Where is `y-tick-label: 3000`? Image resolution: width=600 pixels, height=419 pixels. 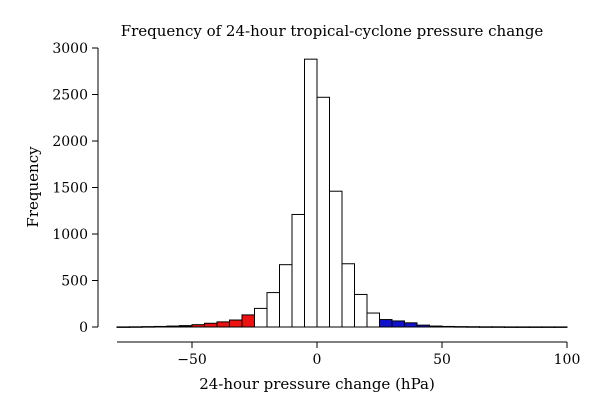
y-tick-label: 3000 is located at coordinates (70, 49).